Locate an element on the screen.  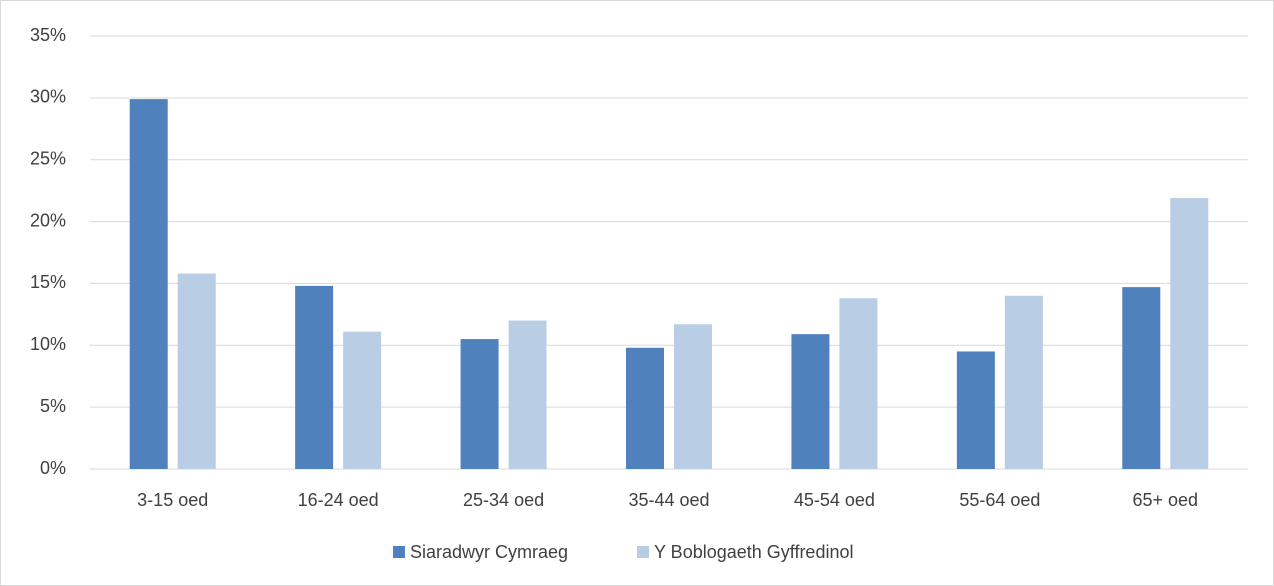
x-tick-label: 45-54 oed is located at coordinates (834, 500).